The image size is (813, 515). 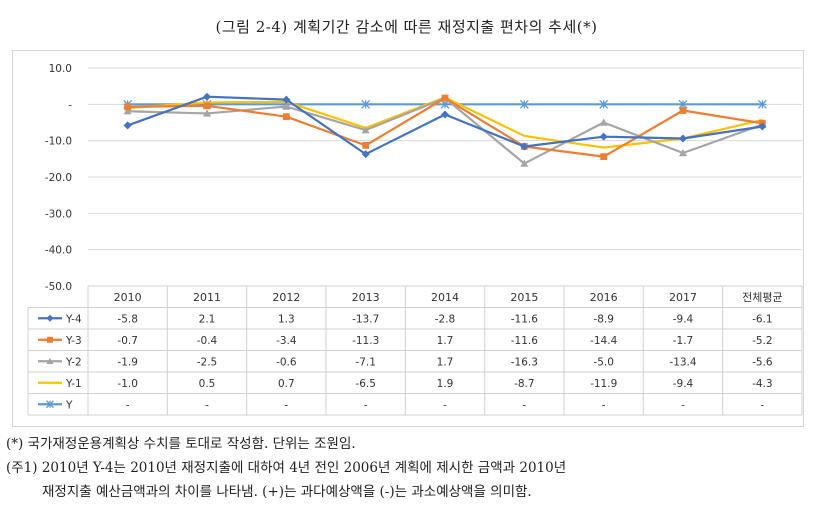 What do you see at coordinates (286, 319) in the screenshot?
I see `data-label: 1.3` at bounding box center [286, 319].